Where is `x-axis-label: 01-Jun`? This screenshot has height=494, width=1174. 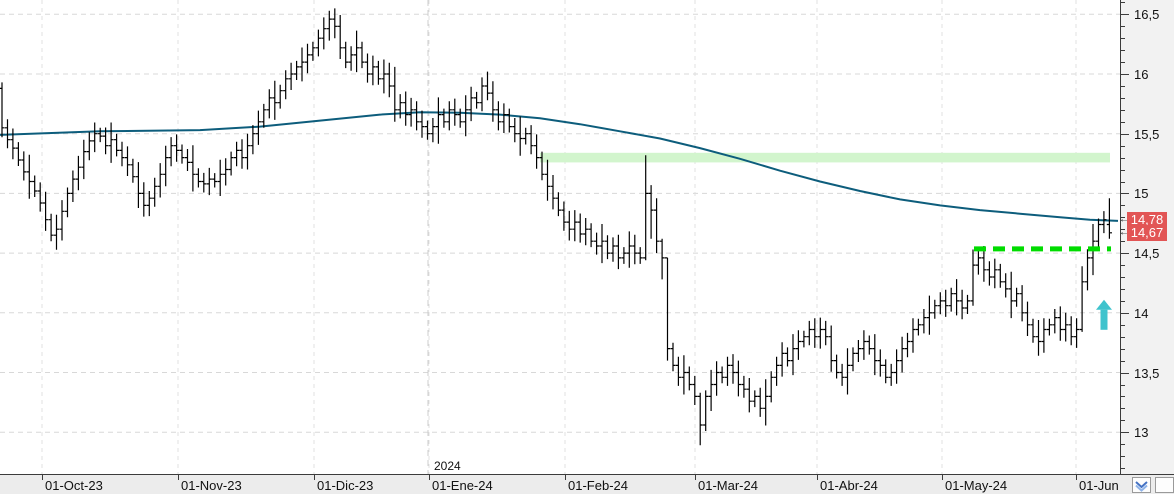
x-axis-label: 01-Jun is located at coordinates (1099, 485).